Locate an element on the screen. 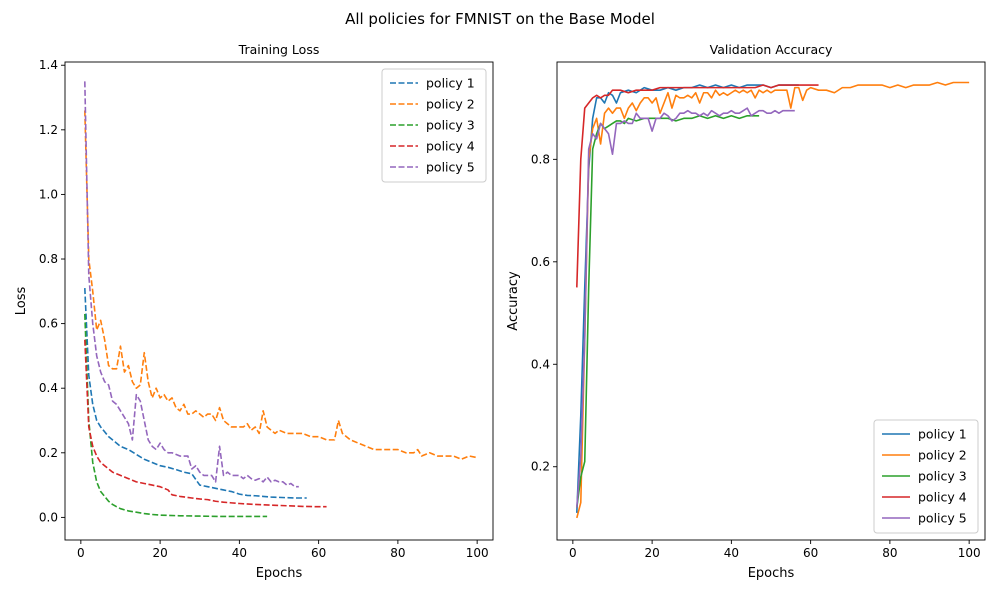 This screenshot has height=600, width=1000. training-loss-legend-label-3: policy 3 is located at coordinates (450, 125).